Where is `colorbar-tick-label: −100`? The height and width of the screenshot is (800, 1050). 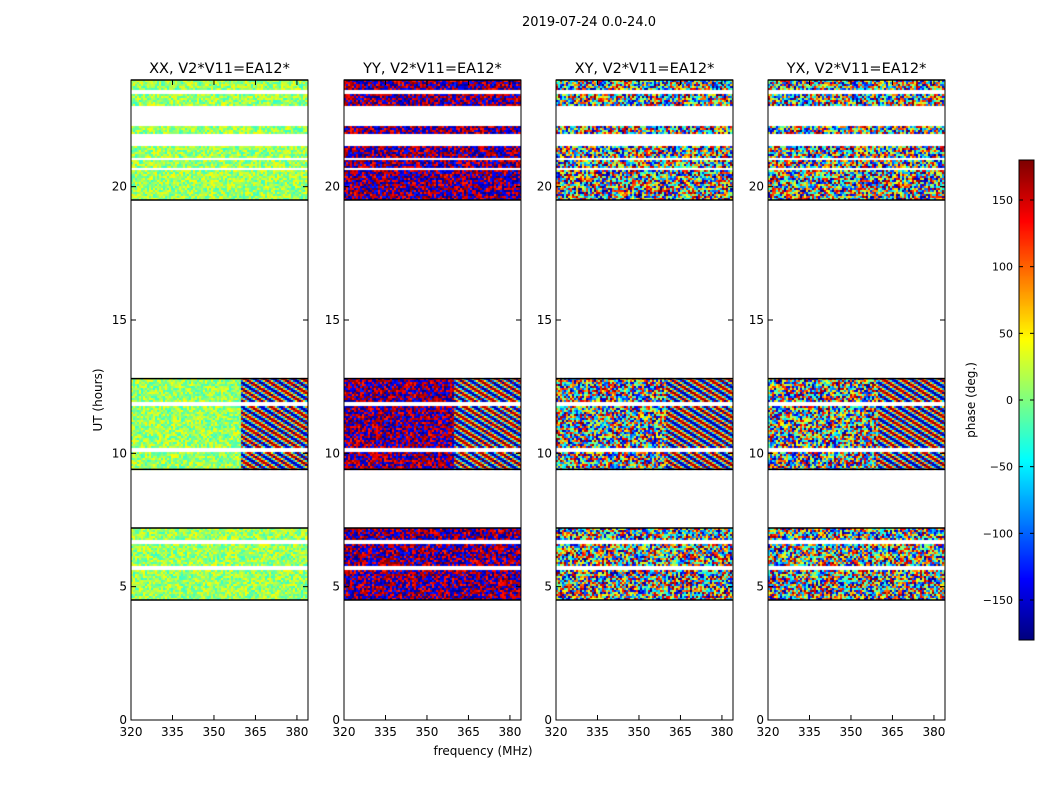
colorbar-tick-label: −100 is located at coordinates (998, 533).